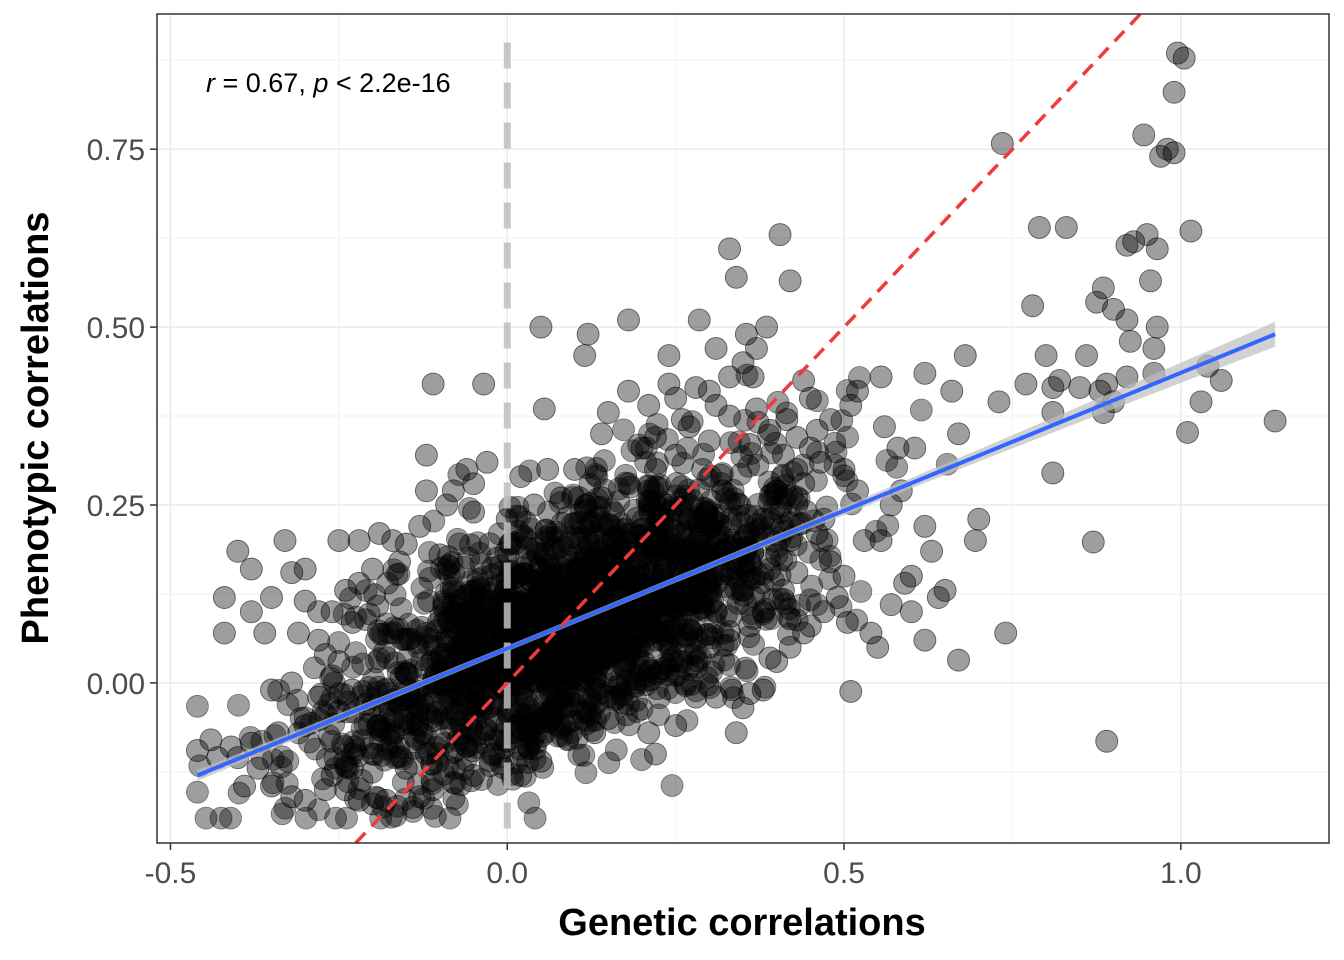 The height and width of the screenshot is (960, 1344). I want to click on y-tick-label: 0.75, so click(116, 150).